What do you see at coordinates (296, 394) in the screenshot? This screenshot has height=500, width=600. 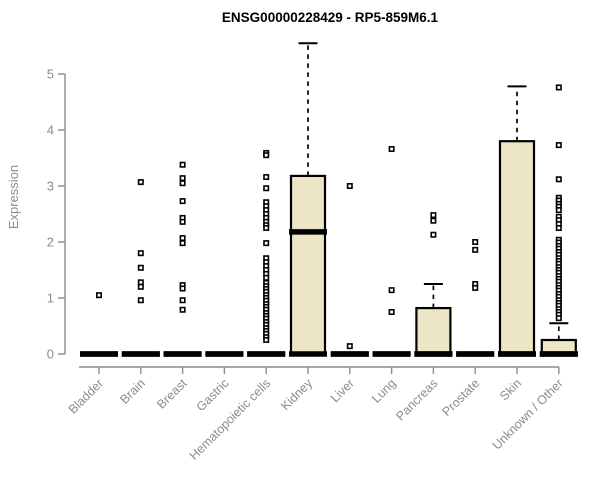 I see `x-category-label: Kidney` at bounding box center [296, 394].